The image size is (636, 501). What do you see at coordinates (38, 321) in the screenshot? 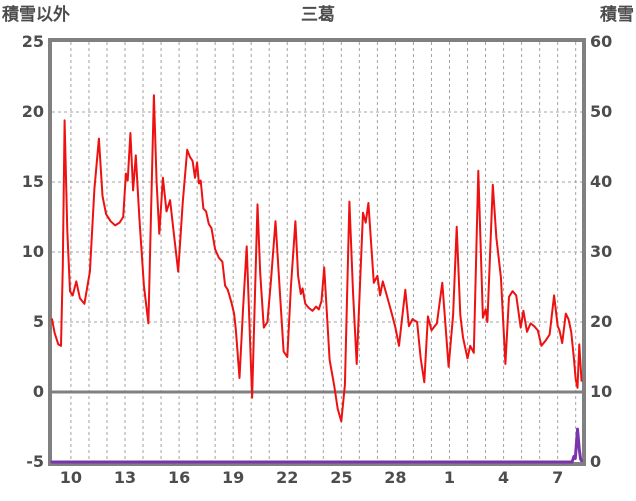
I see `left-axis-tick-label: 5` at bounding box center [38, 321].